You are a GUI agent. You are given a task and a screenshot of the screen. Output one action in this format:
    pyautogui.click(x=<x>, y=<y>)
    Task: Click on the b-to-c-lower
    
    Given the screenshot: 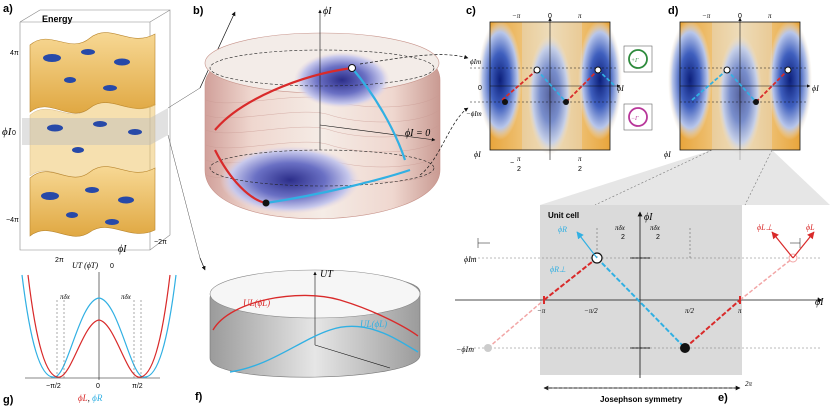 What is the action you would take?
    pyautogui.click(x=444, y=141)
    